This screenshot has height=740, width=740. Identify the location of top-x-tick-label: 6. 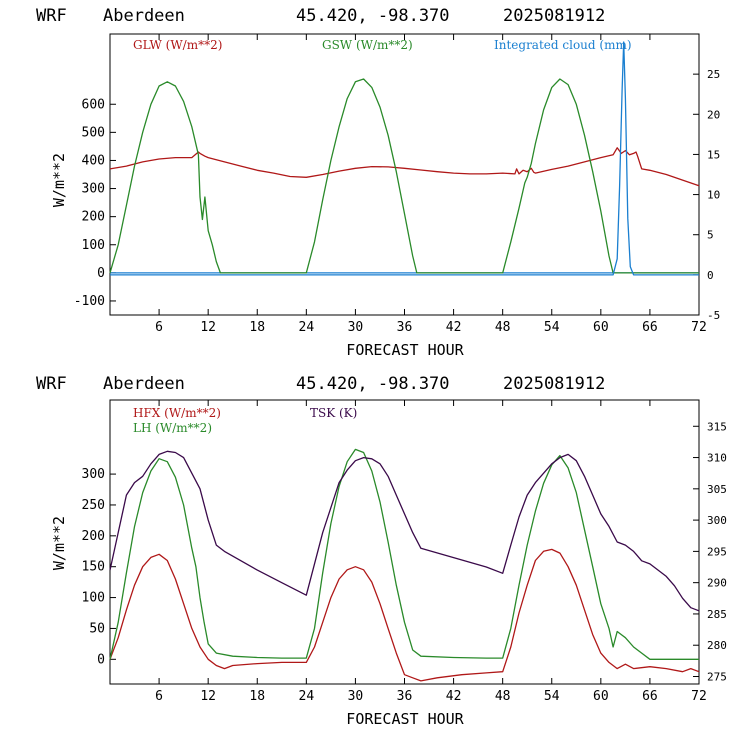
(159, 327).